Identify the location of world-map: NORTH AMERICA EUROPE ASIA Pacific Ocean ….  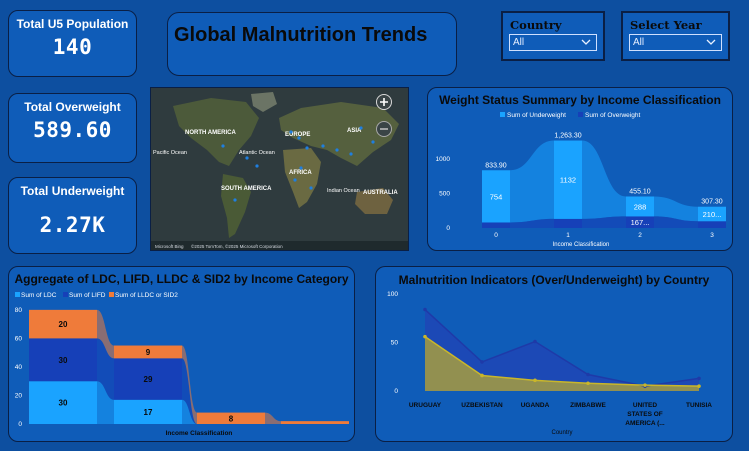
(279, 169).